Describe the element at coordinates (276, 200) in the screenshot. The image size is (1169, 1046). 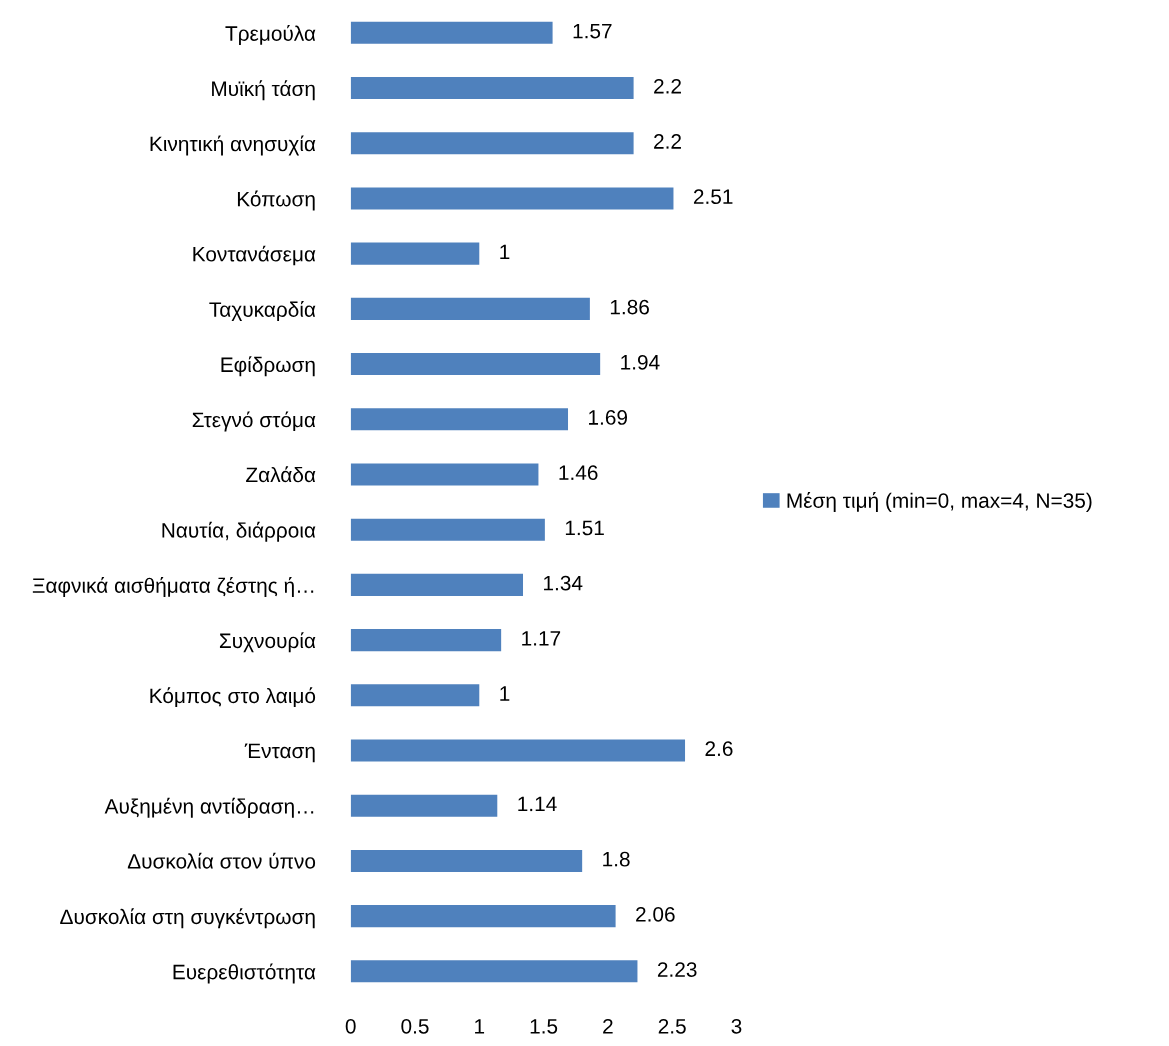
I see `y-tick-label: Κόπωση` at that location.